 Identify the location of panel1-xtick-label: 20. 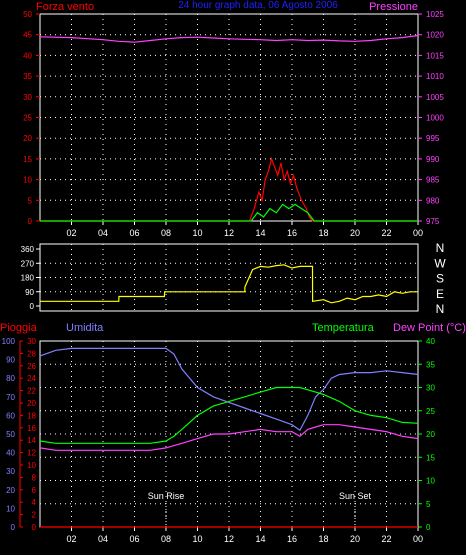
(355, 233).